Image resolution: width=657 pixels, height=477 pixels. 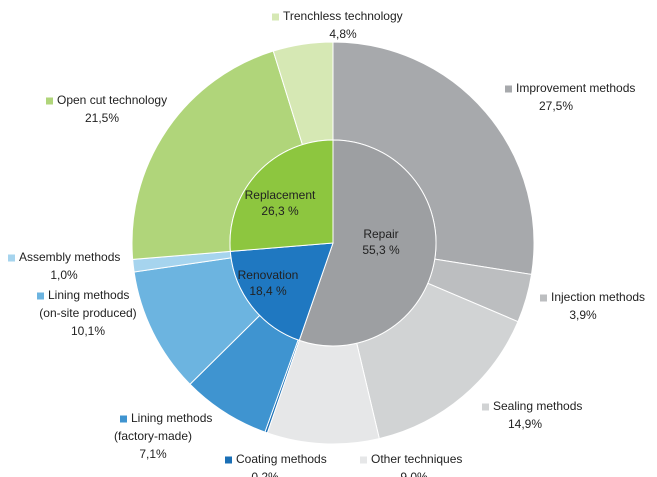 I want to click on outer-value: 14,9%, so click(x=525, y=424).